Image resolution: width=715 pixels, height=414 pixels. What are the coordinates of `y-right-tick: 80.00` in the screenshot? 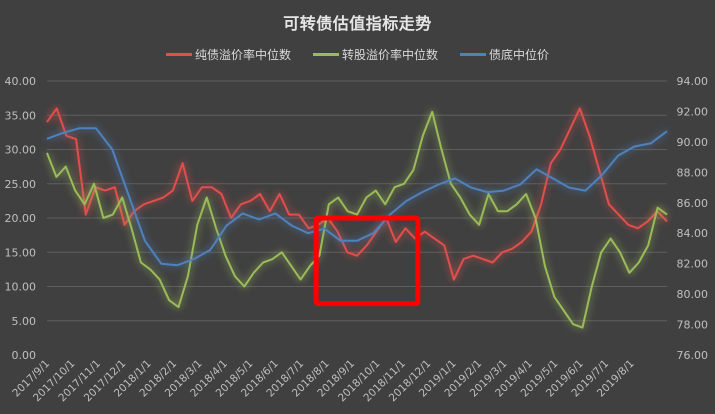 It's located at (693, 294).